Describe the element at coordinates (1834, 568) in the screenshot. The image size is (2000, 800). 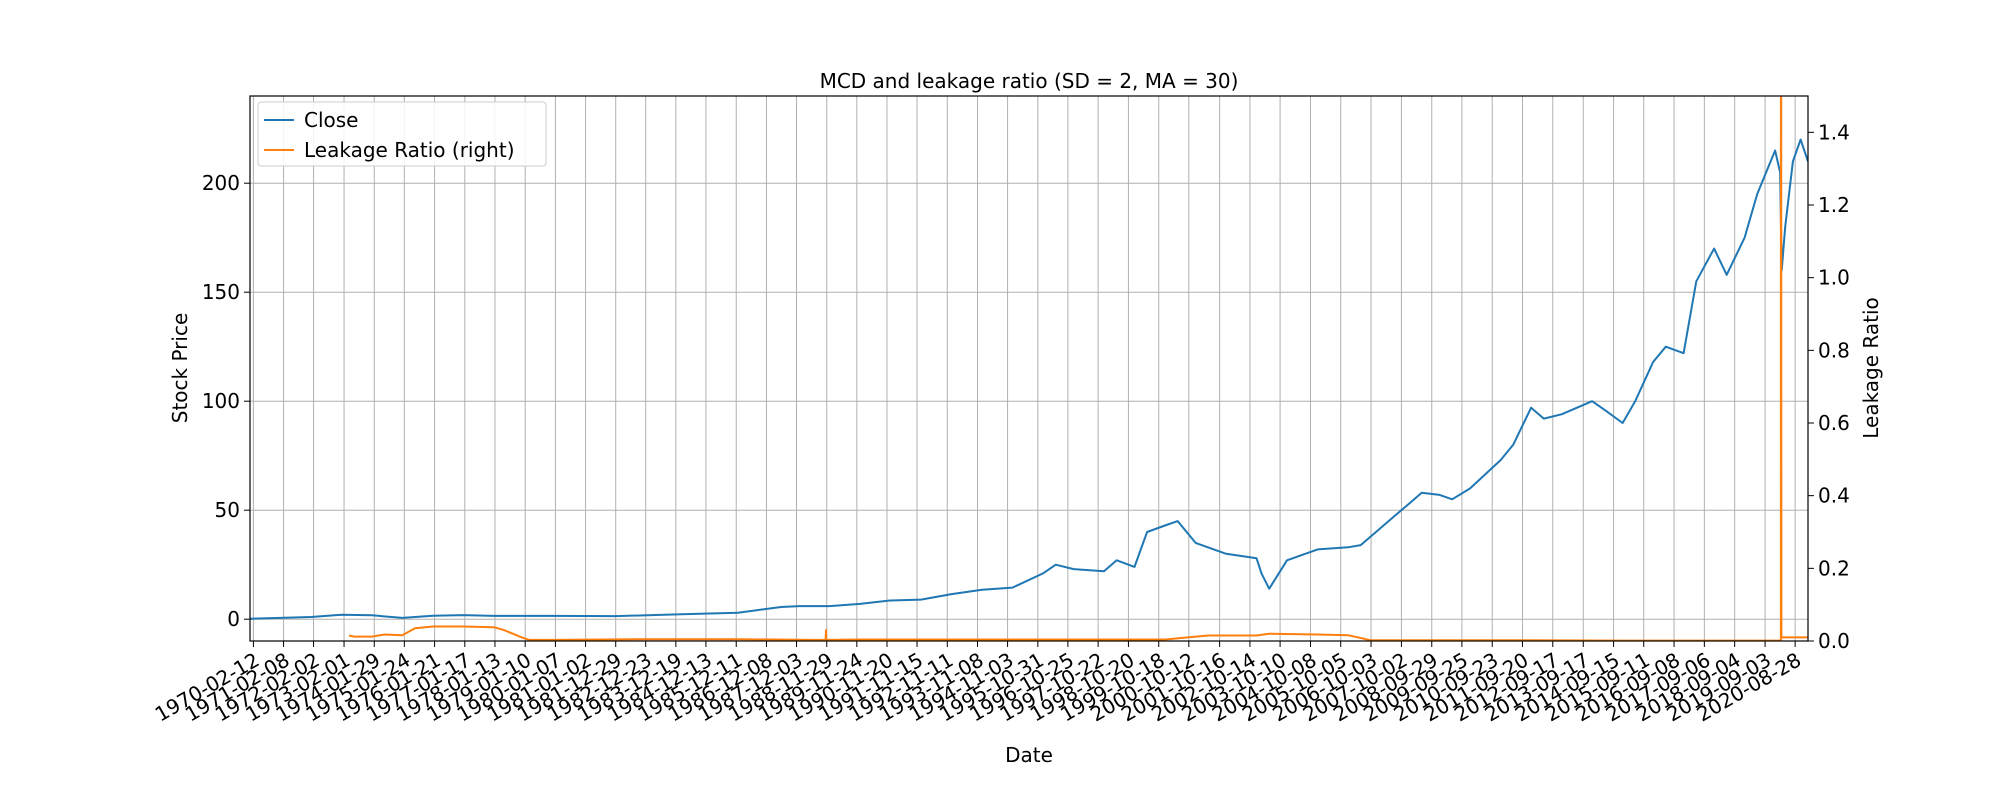
I see `y-right-tick-label: 0.2` at that location.